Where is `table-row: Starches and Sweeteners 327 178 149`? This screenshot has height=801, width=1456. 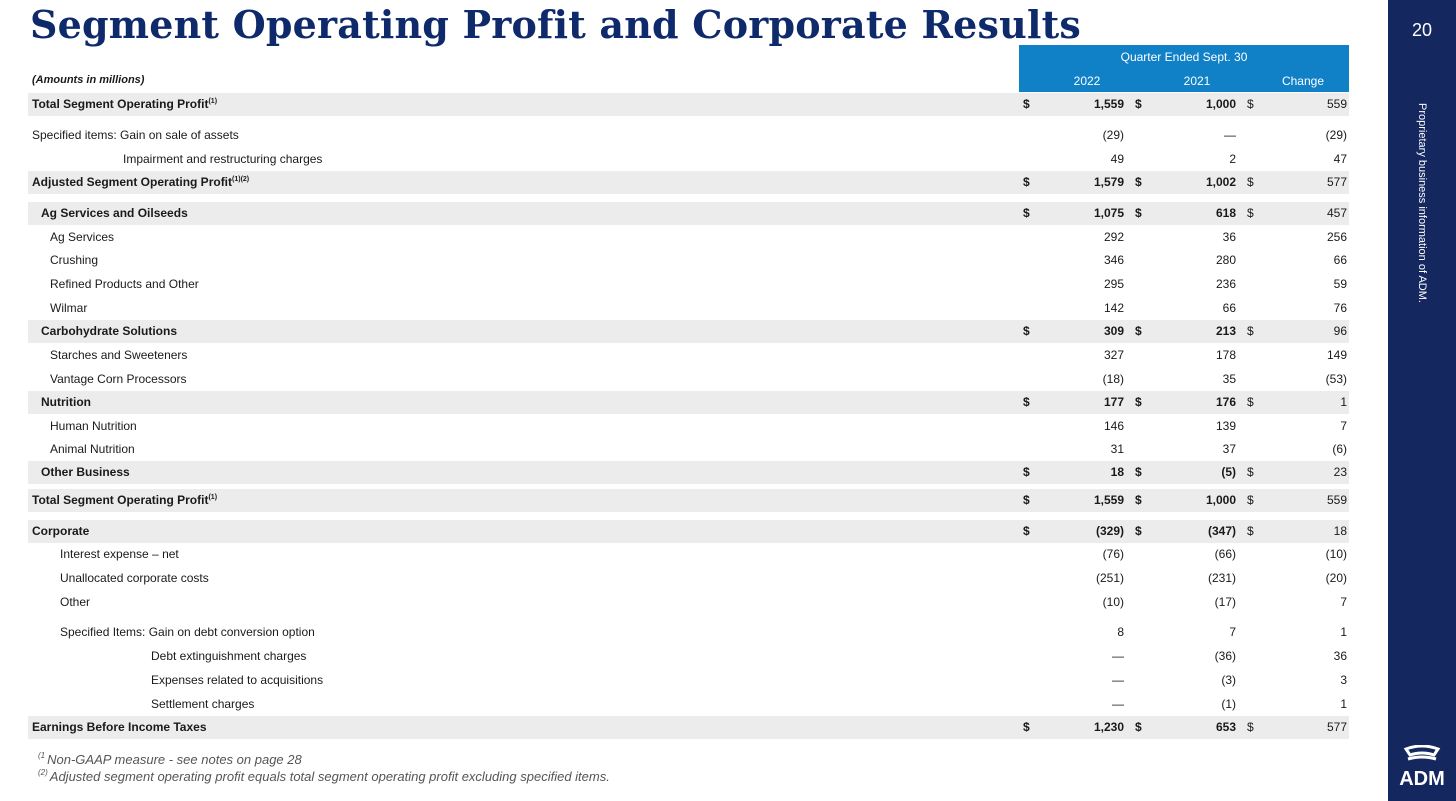 table-row: Starches and Sweeteners 327 178 149 is located at coordinates (688, 355).